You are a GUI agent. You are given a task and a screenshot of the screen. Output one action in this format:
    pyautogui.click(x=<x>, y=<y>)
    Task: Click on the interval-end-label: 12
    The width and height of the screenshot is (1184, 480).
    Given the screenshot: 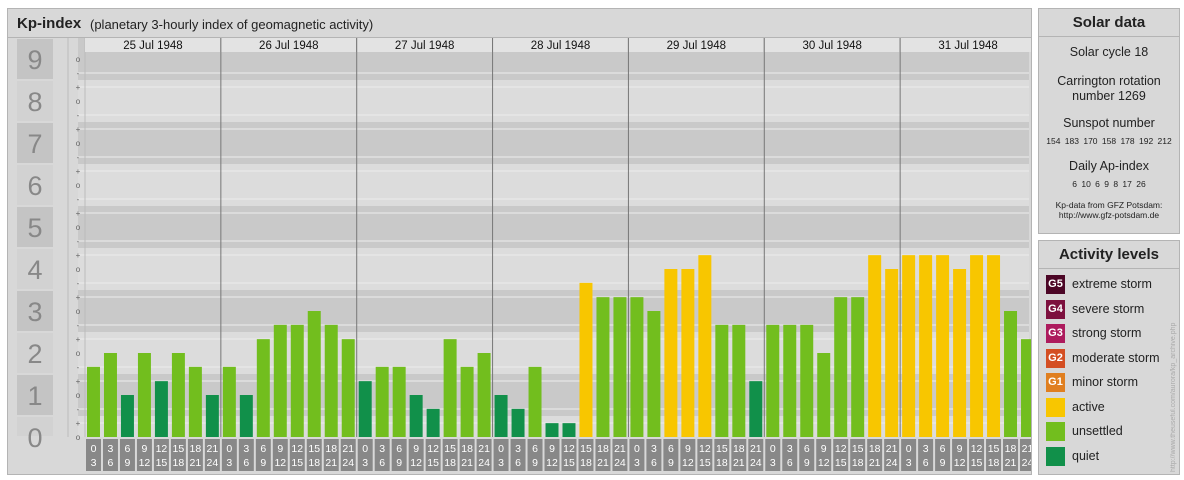 What is the action you would take?
    pyautogui.click(x=280, y=463)
    